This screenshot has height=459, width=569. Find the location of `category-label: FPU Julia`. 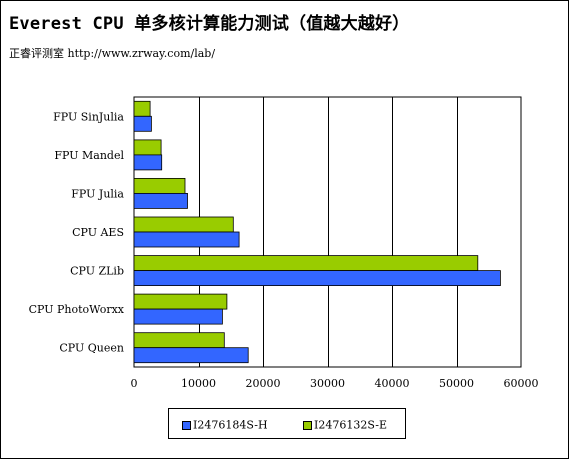

category-label: FPU Julia is located at coordinates (97, 193).